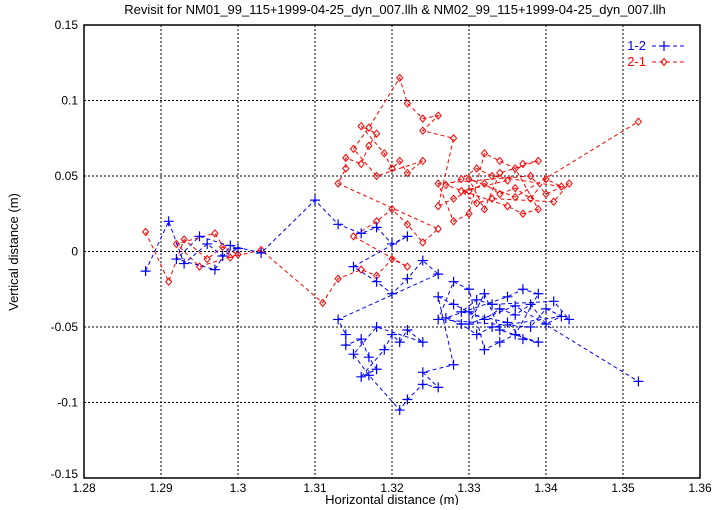 The width and height of the screenshot is (721, 510). What do you see at coordinates (161, 488) in the screenshot?
I see `x-tick-label: 1.29` at bounding box center [161, 488].